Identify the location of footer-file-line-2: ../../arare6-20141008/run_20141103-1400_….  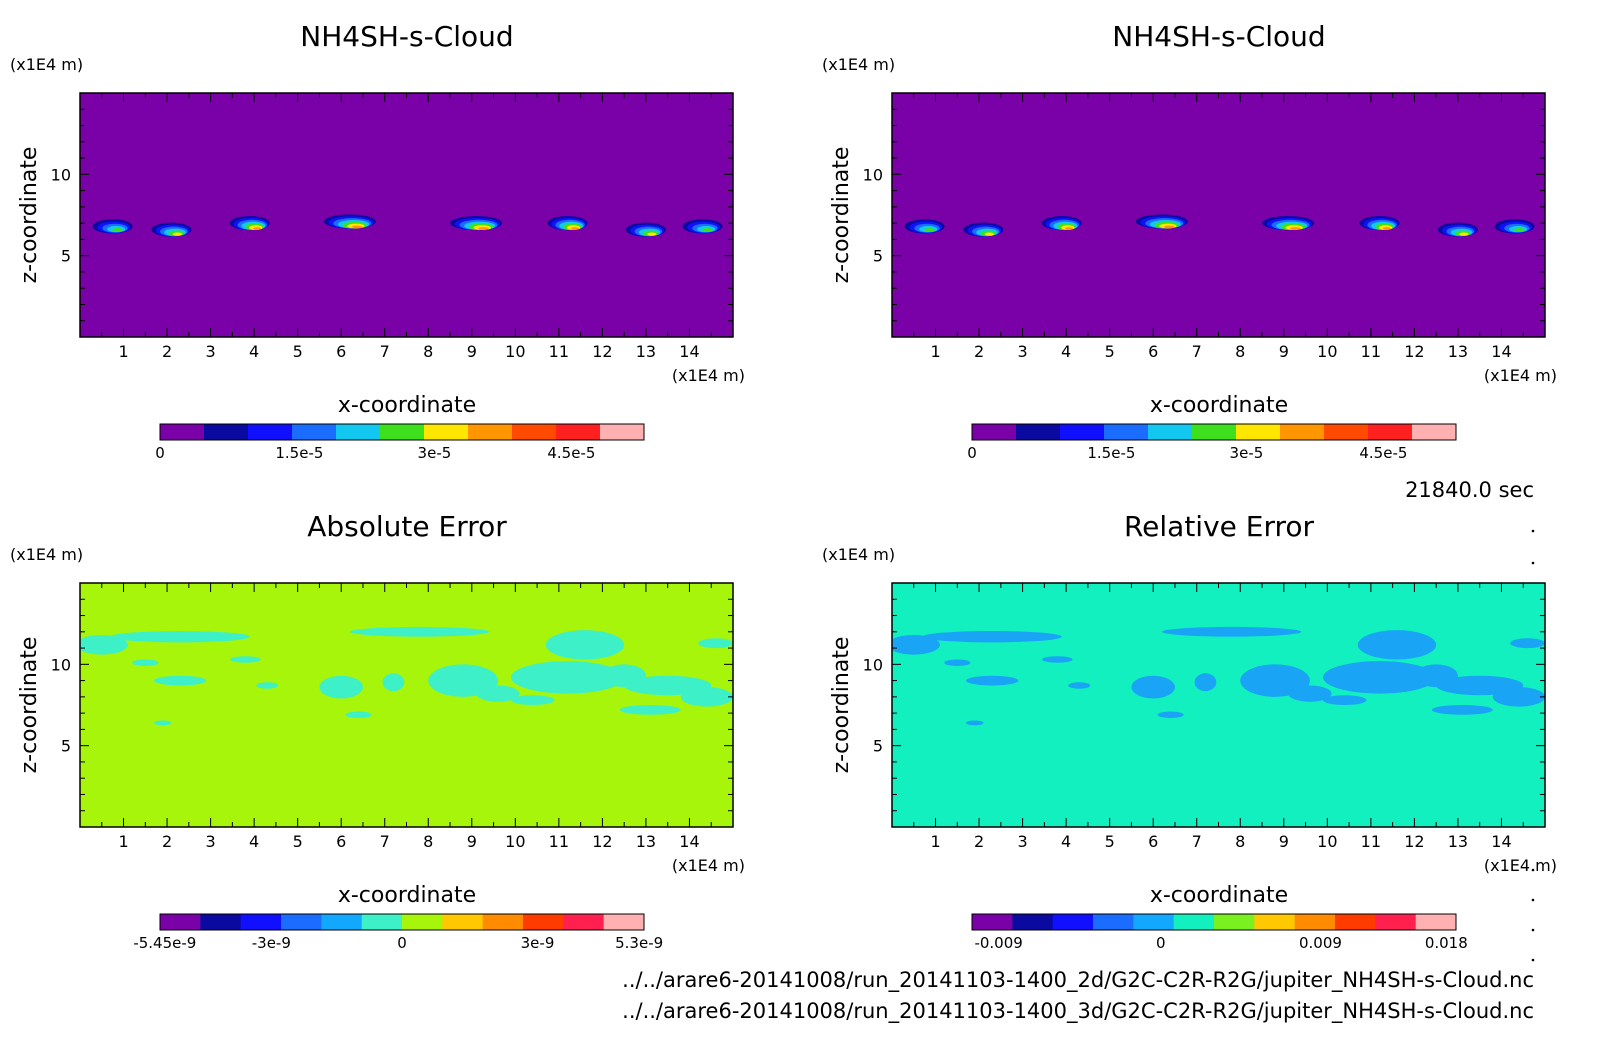
(1078, 1011).